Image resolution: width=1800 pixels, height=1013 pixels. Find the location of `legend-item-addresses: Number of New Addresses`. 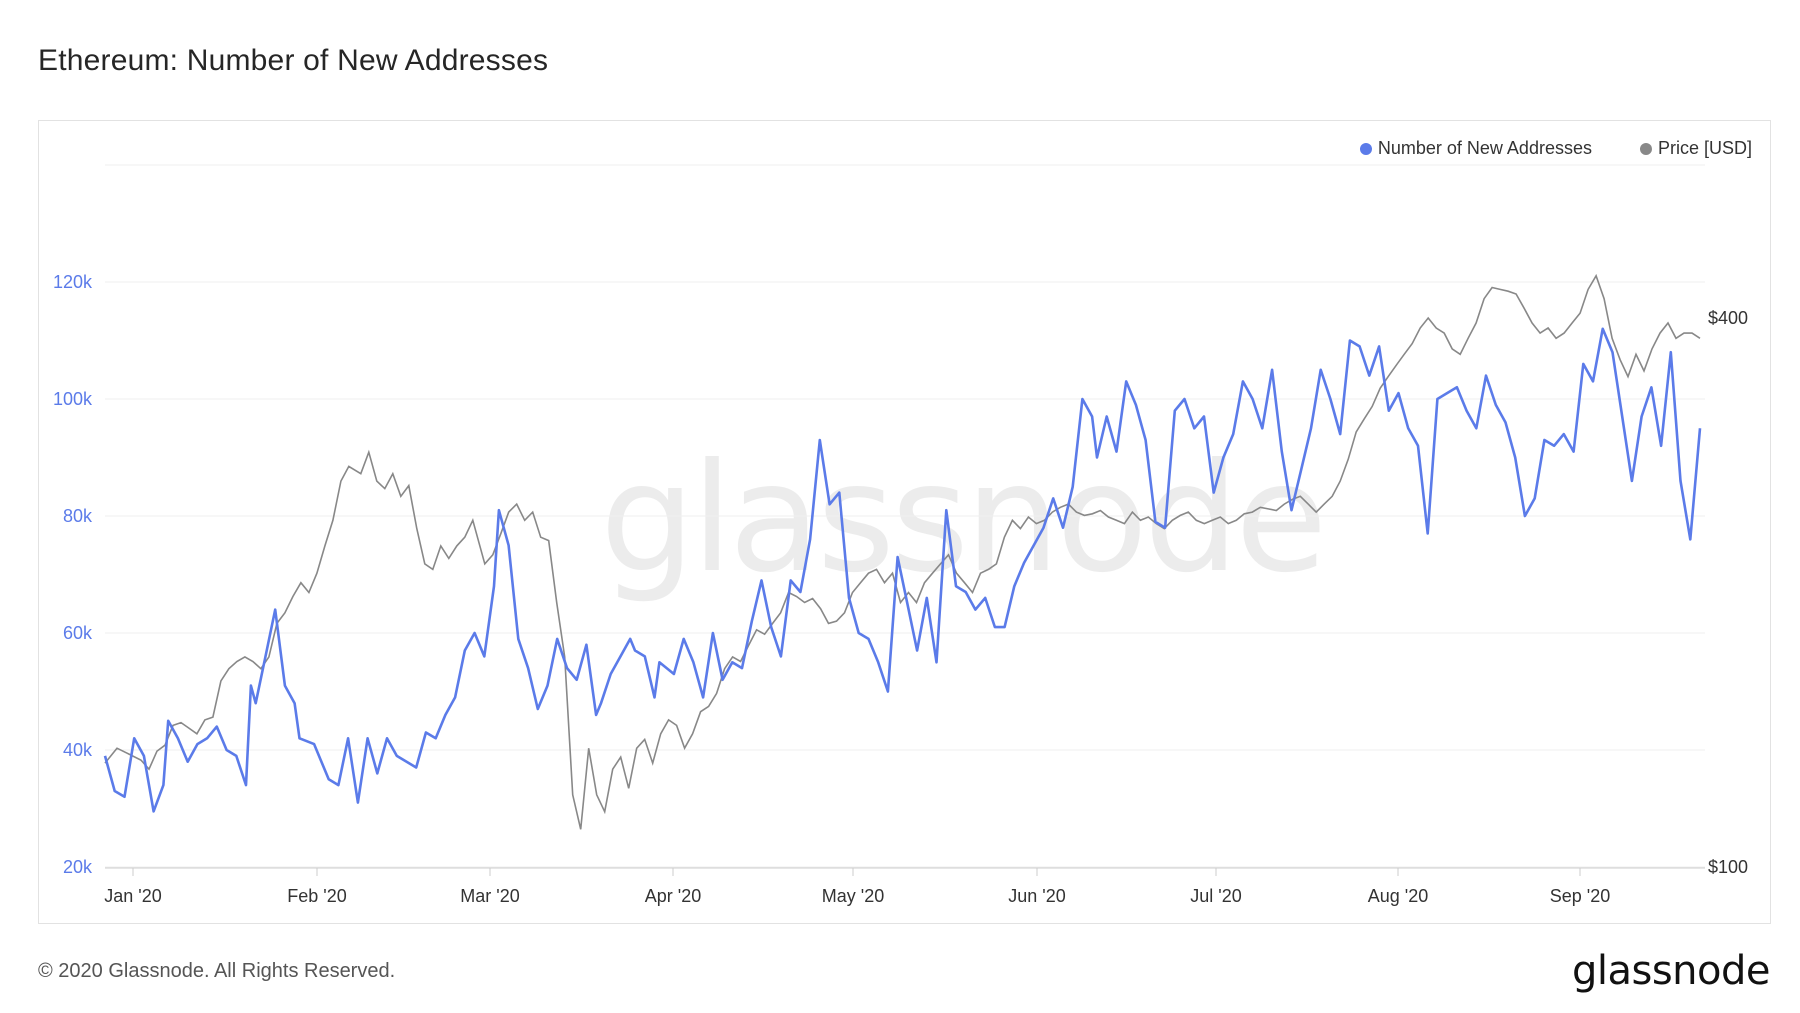

legend-item-addresses: Number of New Addresses is located at coordinates (1475, 148).